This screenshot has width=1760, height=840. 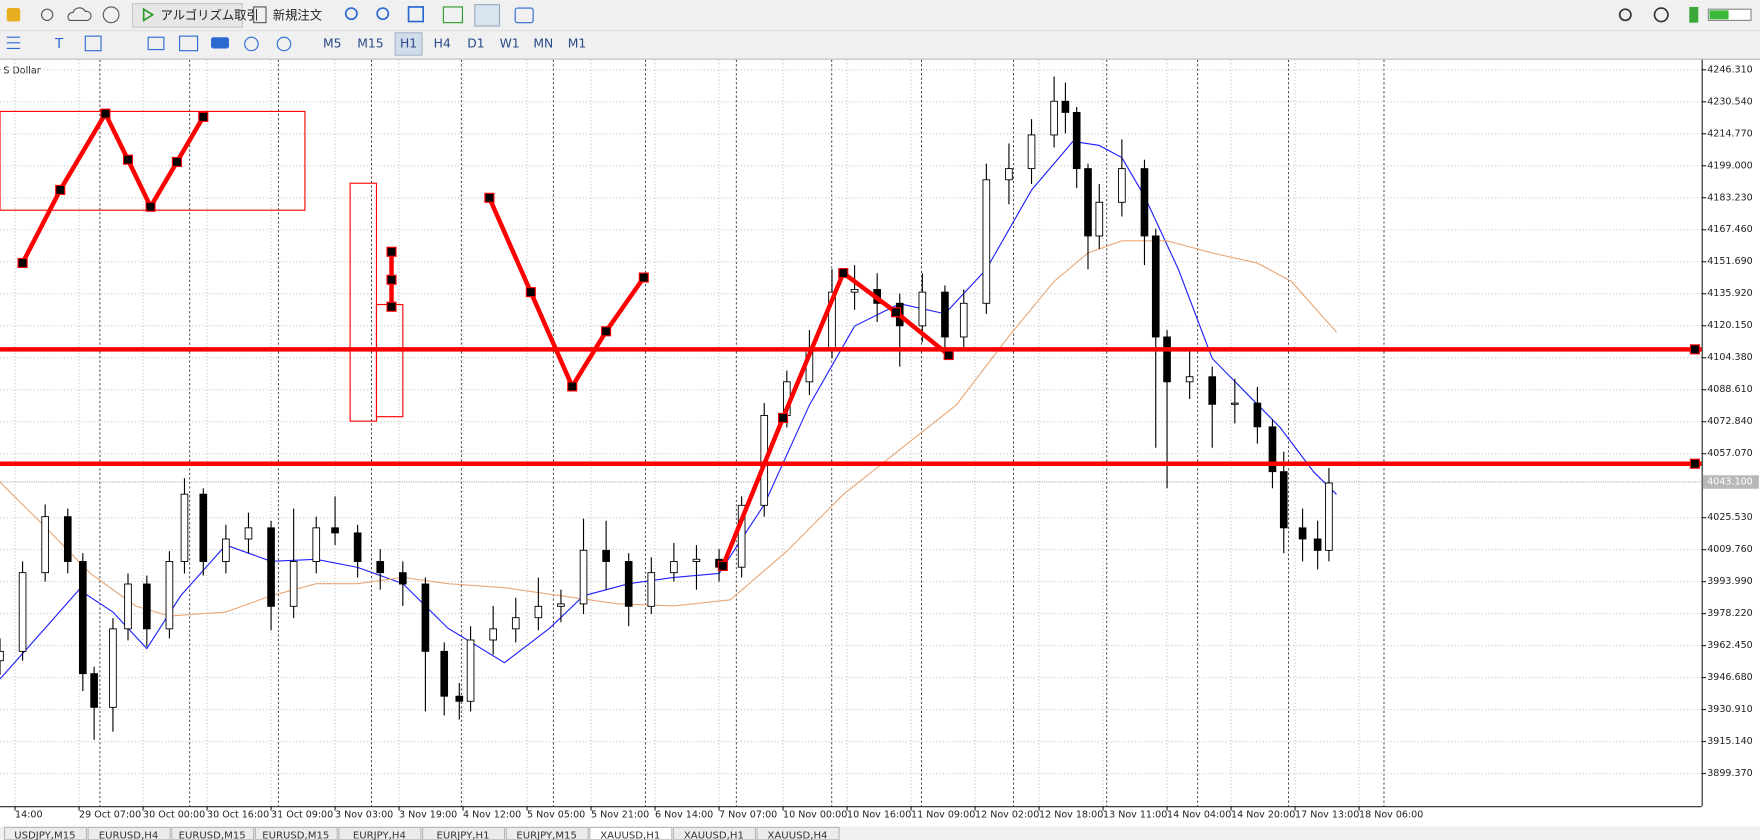 I want to click on timeframe-button: M5, so click(x=332, y=43).